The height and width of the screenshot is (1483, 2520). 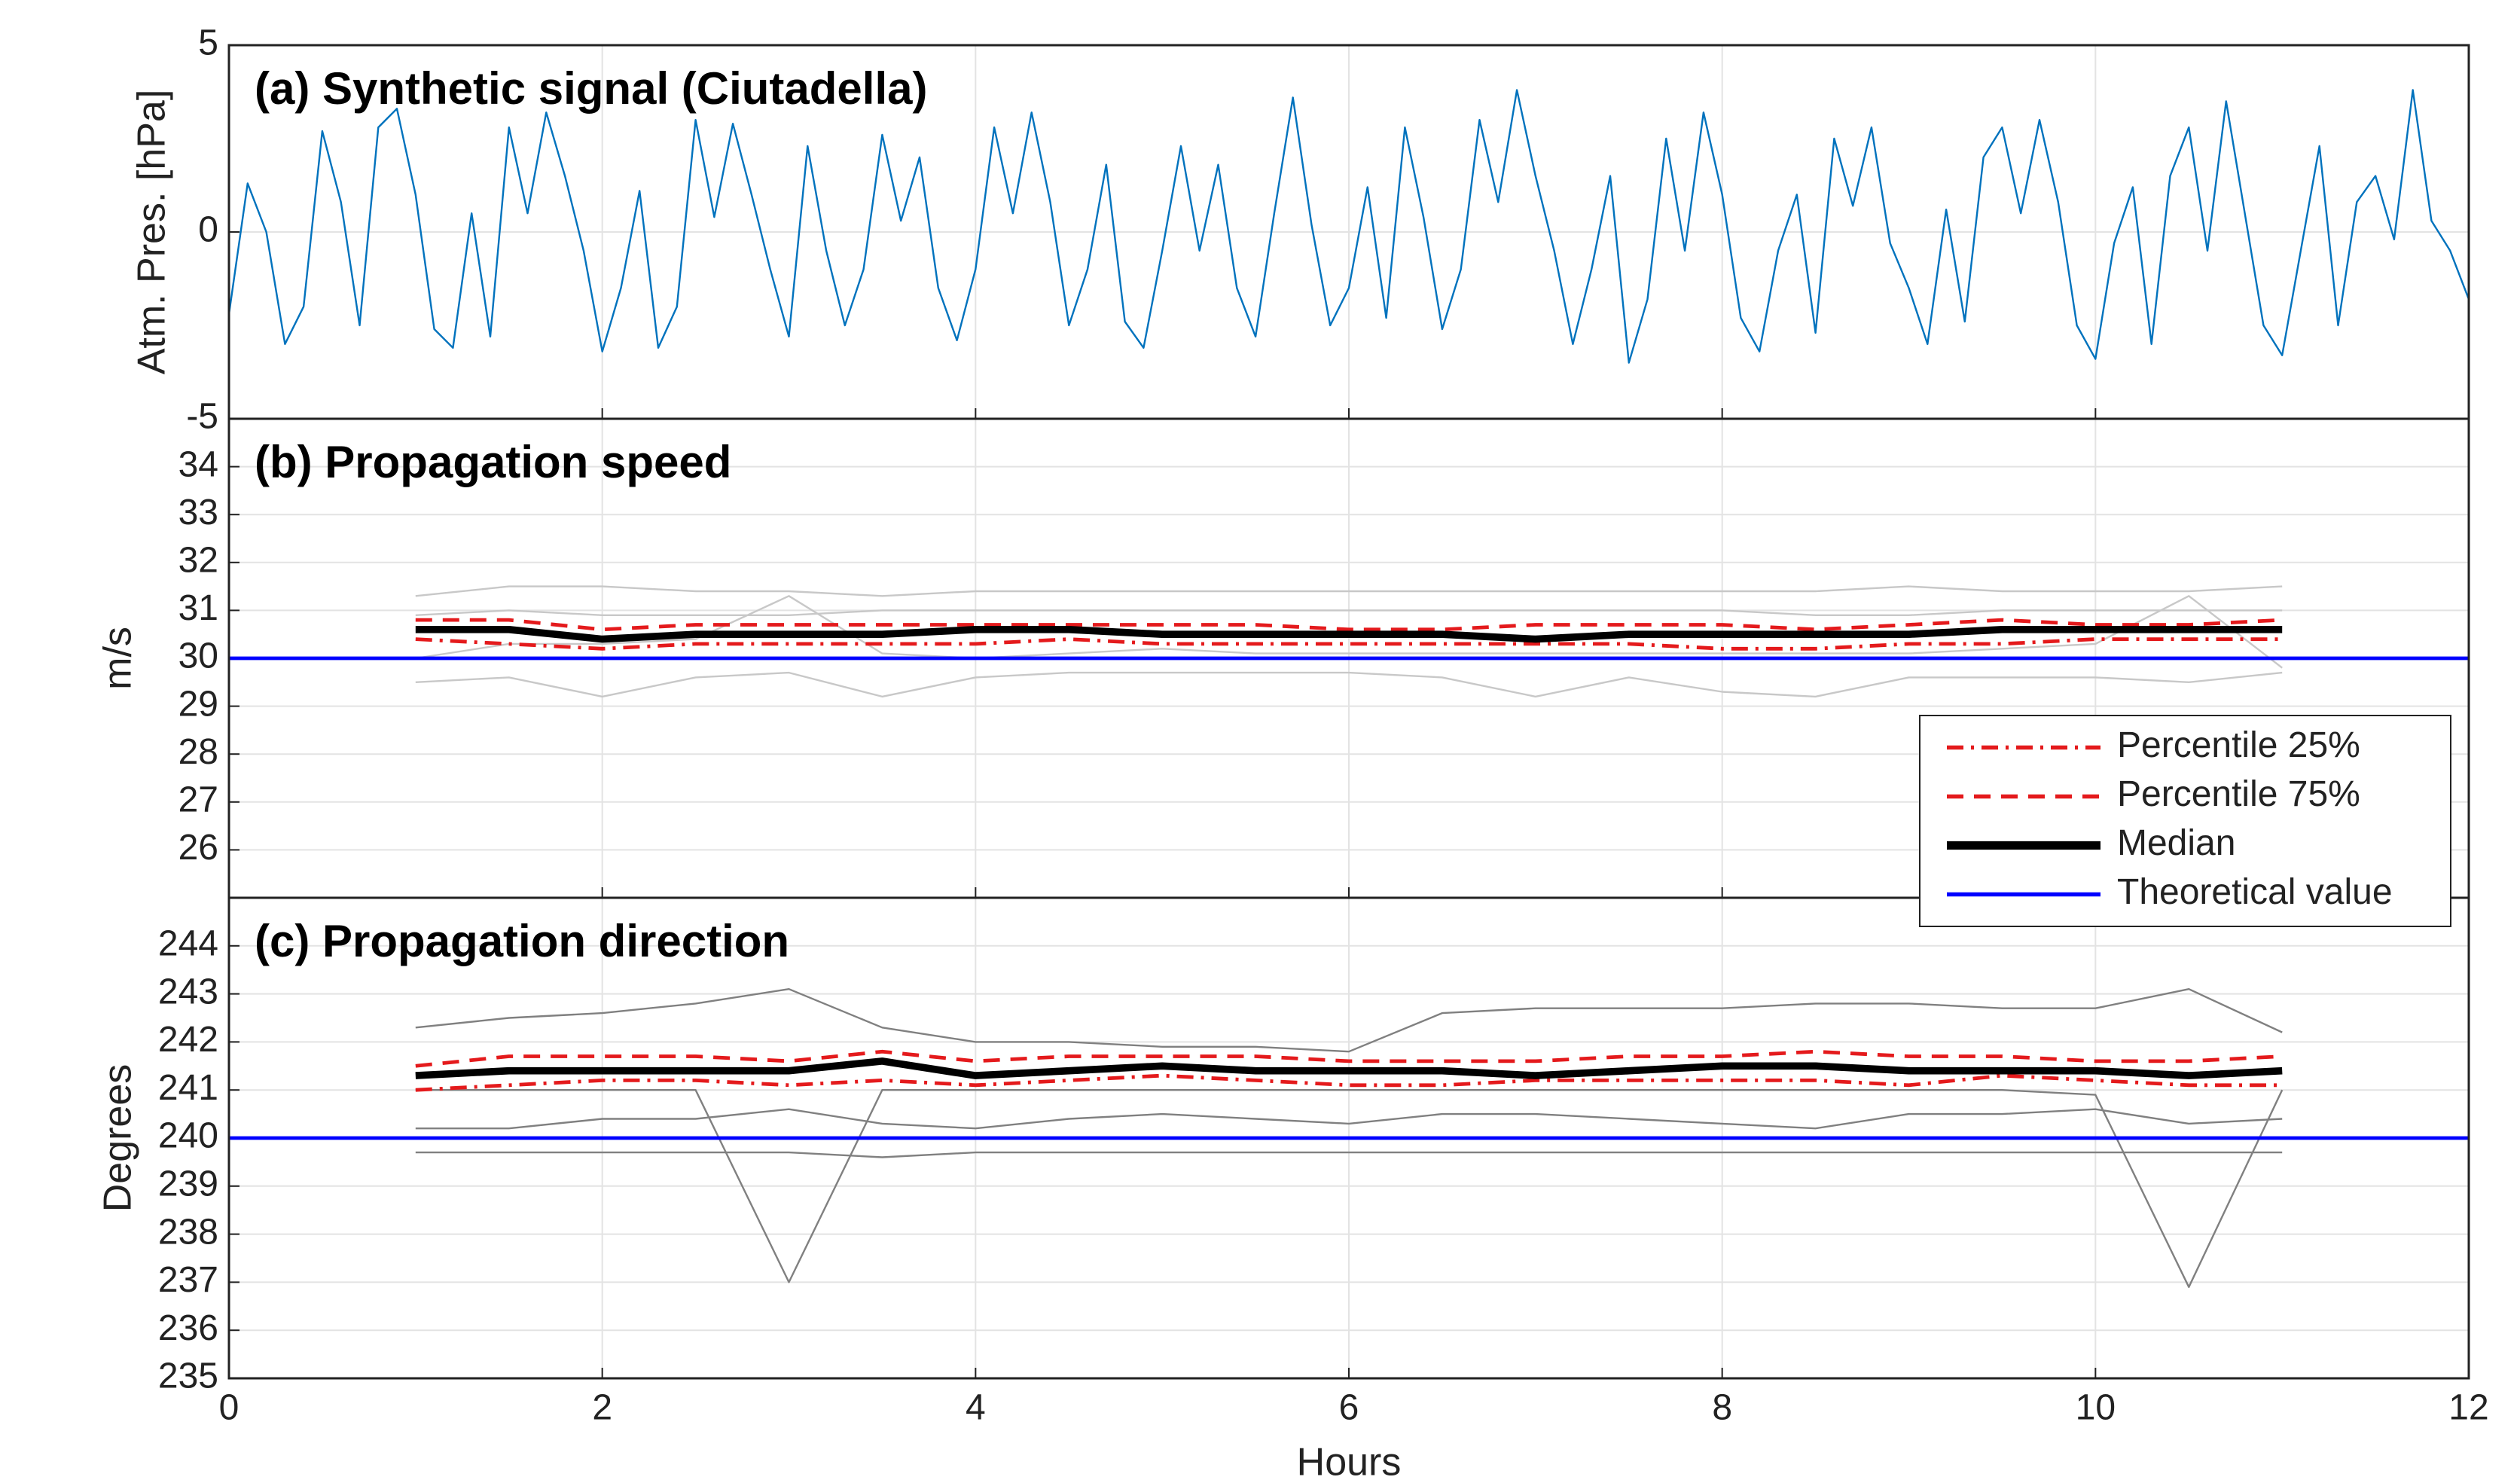 I want to click on y-tick-label: 241, so click(x=188, y=1088).